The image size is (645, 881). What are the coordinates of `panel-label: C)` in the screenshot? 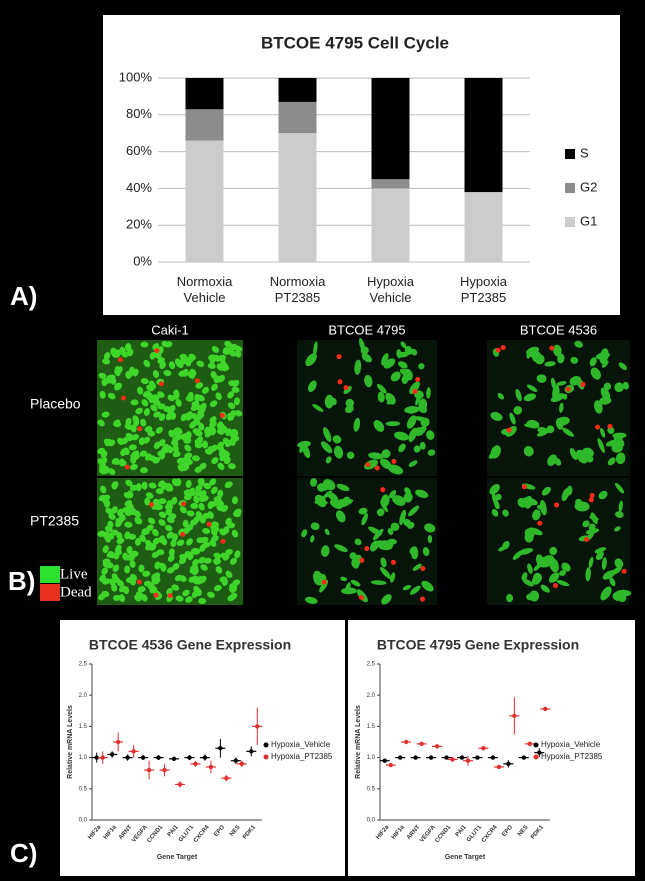 It's located at (23, 853).